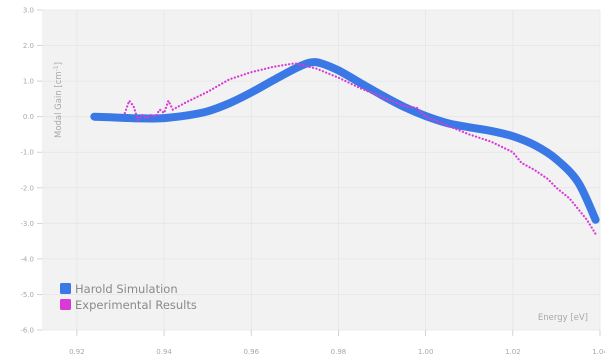 The image size is (605, 359). What do you see at coordinates (251, 352) in the screenshot?
I see `x-tick-label: 0.96` at bounding box center [251, 352].